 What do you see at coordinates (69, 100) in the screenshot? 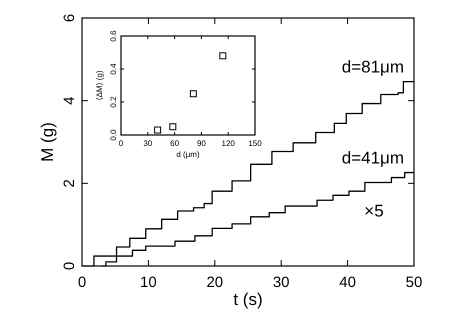
I see `y-tick-label: 4` at bounding box center [69, 100].